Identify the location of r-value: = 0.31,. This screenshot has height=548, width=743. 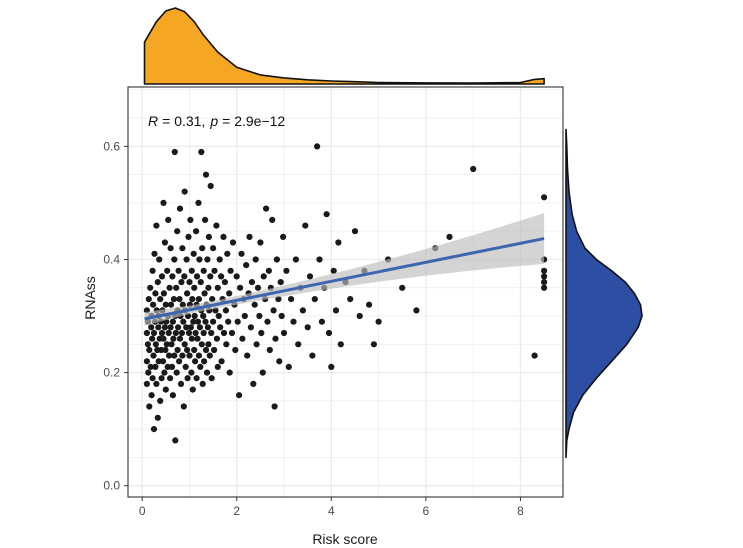
(183, 121).